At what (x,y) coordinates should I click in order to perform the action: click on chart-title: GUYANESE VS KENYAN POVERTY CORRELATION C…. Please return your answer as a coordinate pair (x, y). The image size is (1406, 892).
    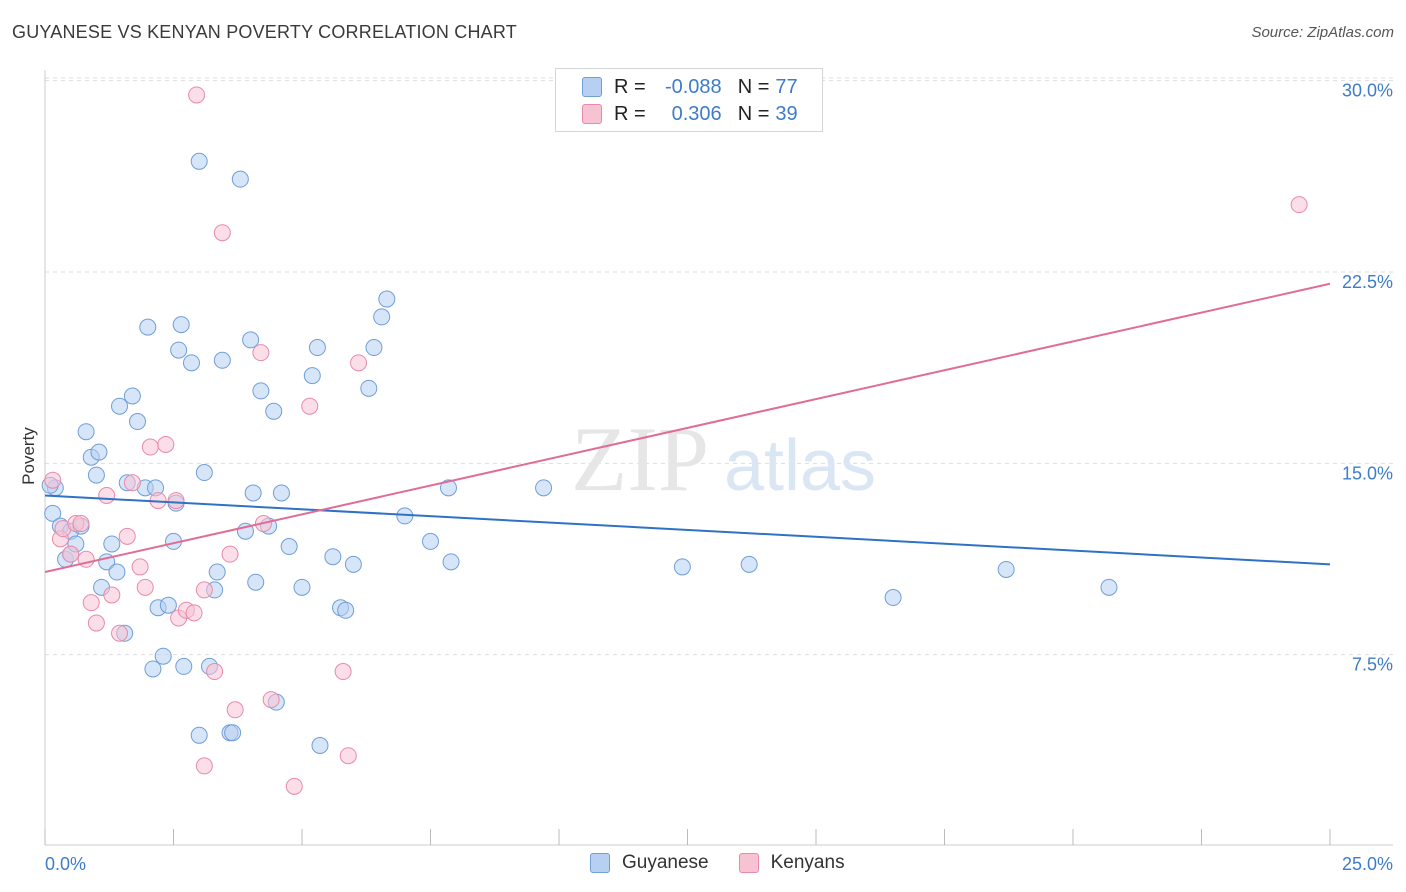
    Looking at the image, I should click on (264, 32).